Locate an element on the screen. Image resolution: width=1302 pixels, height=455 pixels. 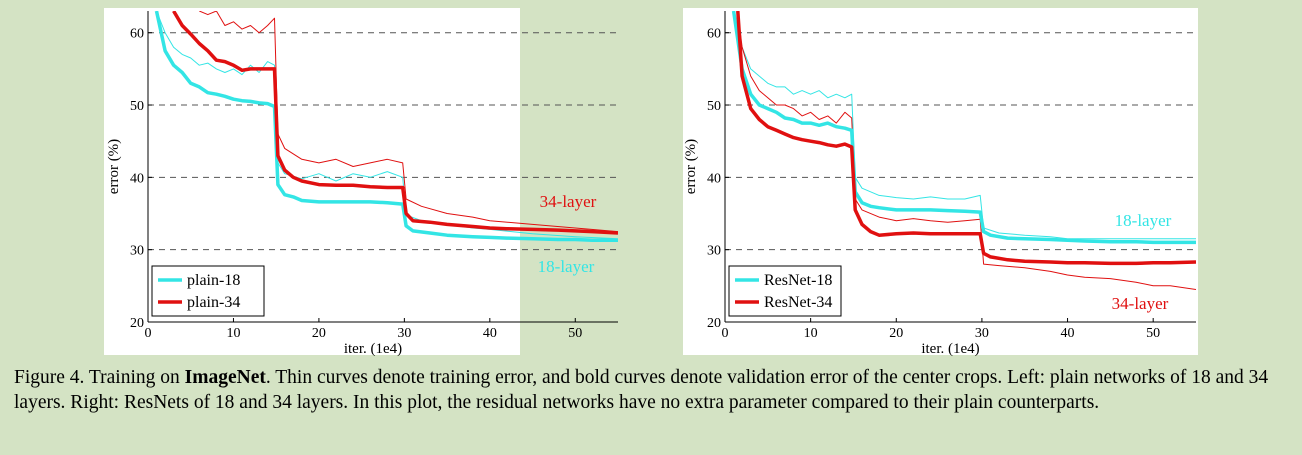
caption-bold: ImageNet is located at coordinates (225, 377).